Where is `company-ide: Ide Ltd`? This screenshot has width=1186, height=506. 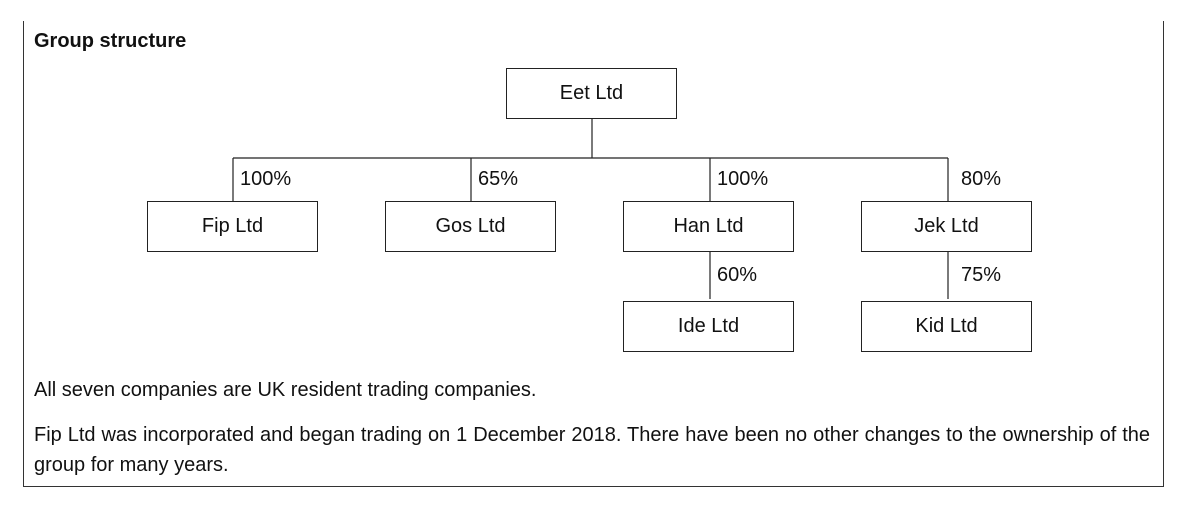
company-ide: Ide Ltd is located at coordinates (708, 326).